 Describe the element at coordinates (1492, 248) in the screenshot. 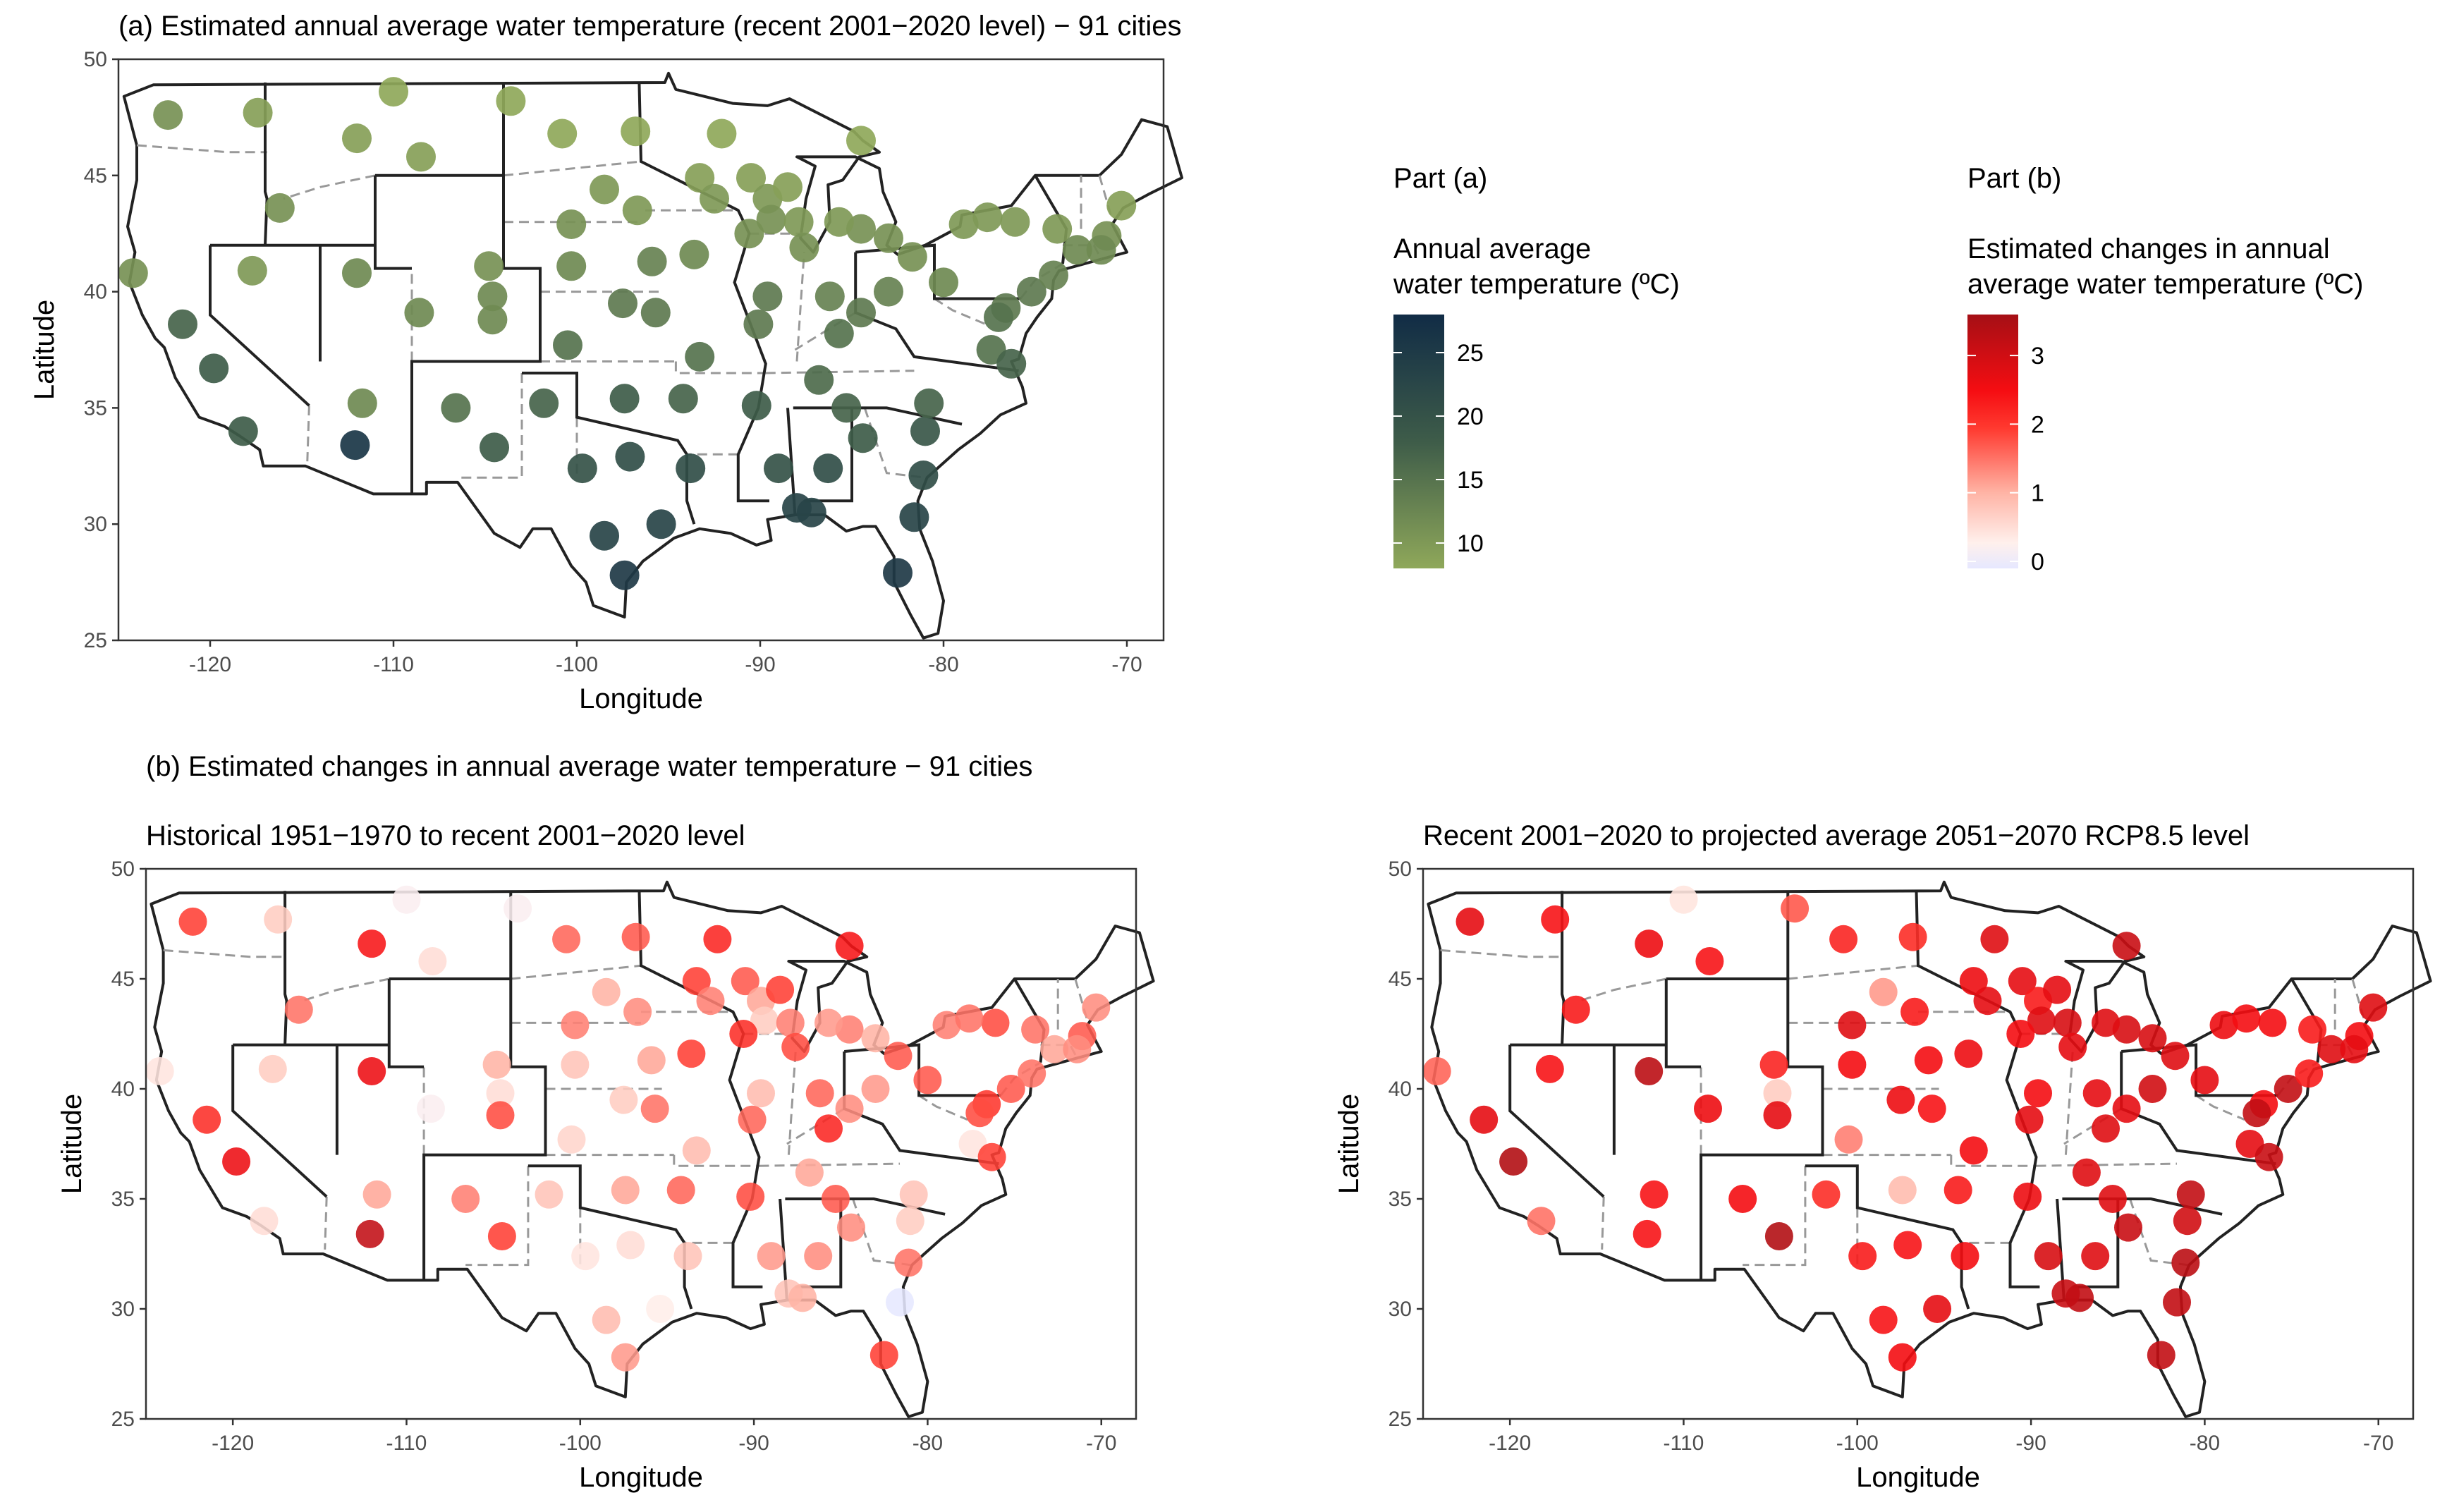

I see `legend-a-title-line1: Annual average` at that location.